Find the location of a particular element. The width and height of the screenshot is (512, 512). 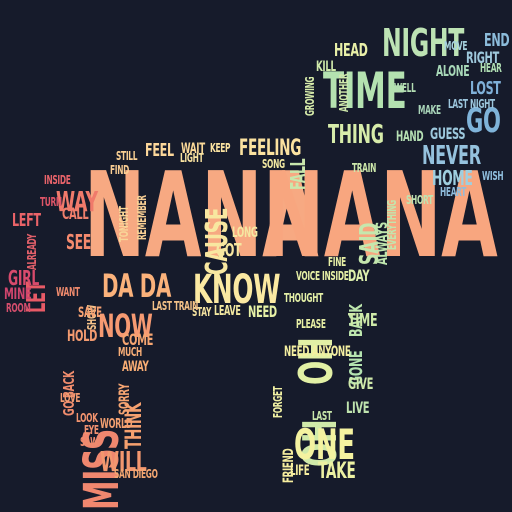

word-keep: KEEP is located at coordinates (220, 148).